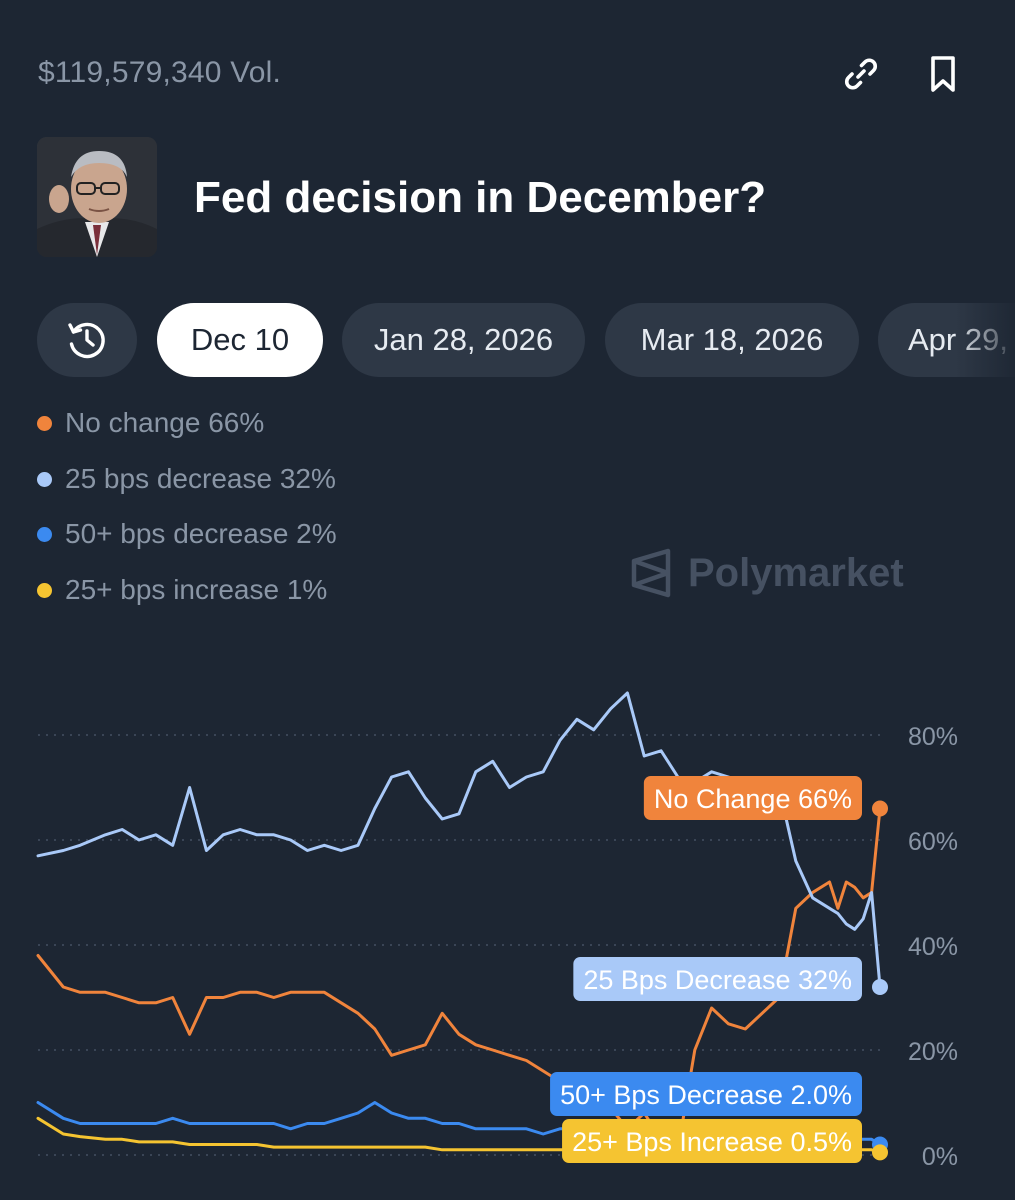  I want to click on y-tick-label: 0%, so click(940, 1157).